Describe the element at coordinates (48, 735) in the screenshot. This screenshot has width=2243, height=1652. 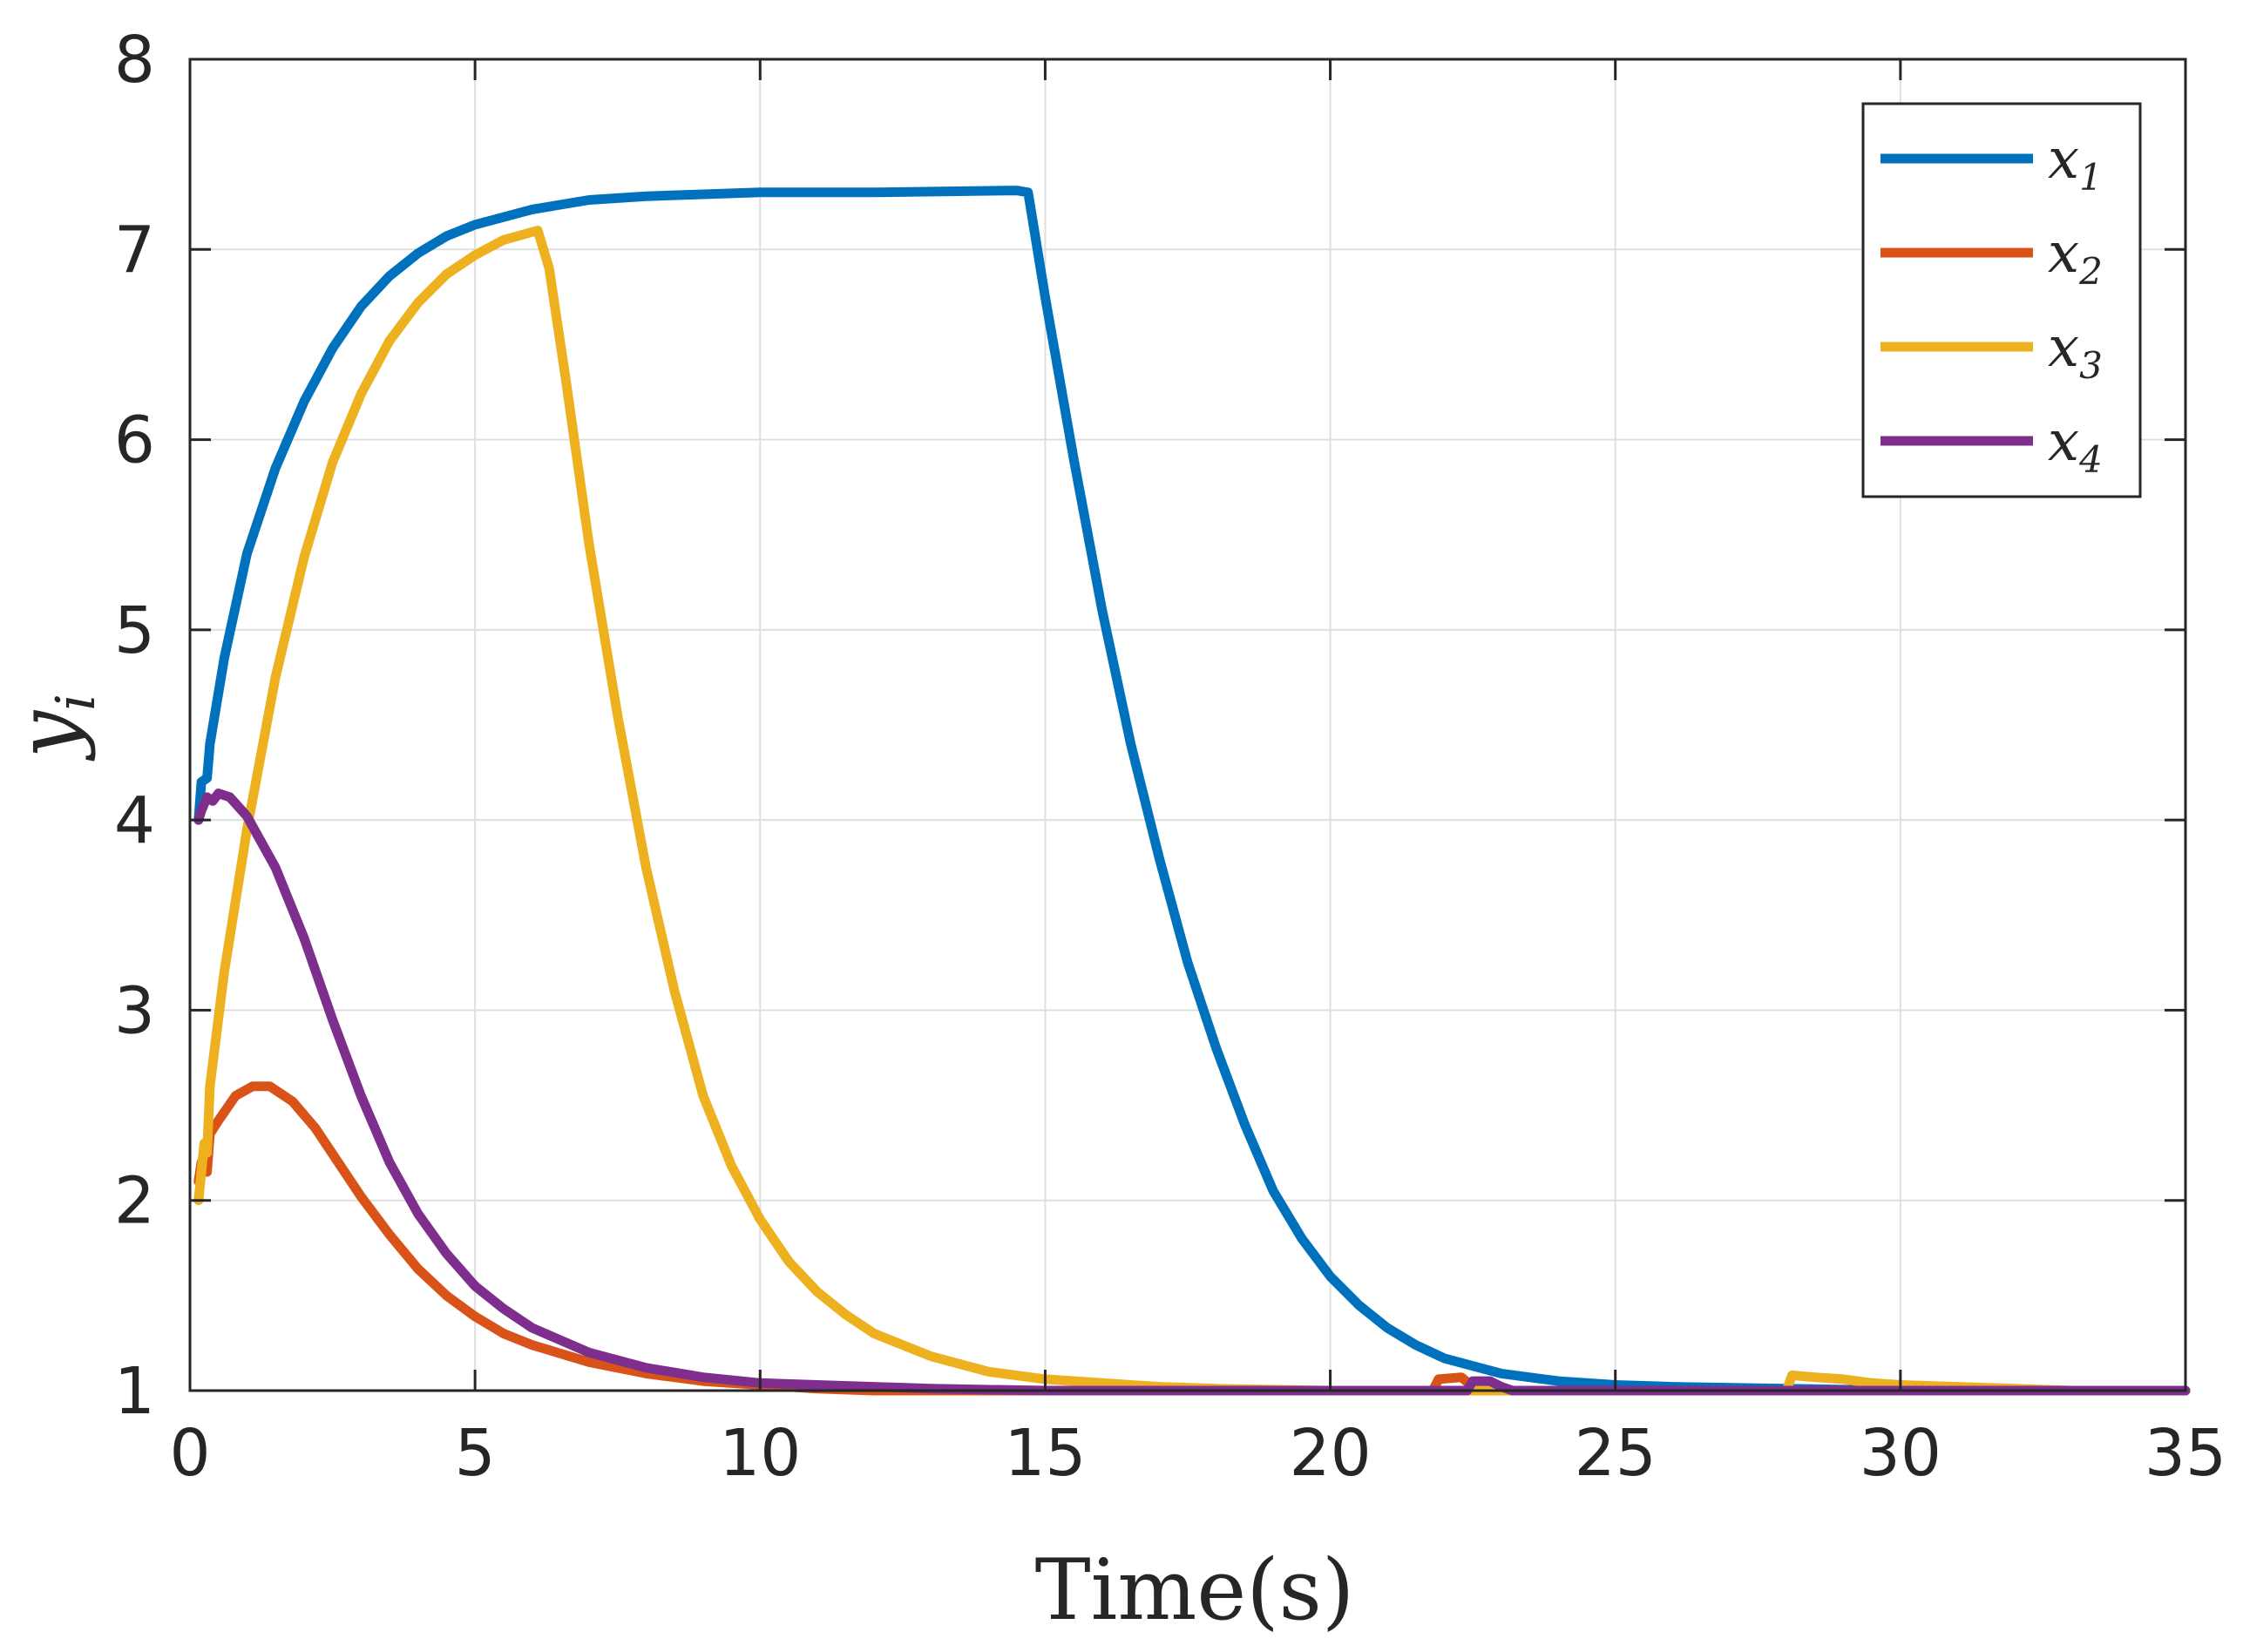
I see `y-axis-title-main: y` at that location.